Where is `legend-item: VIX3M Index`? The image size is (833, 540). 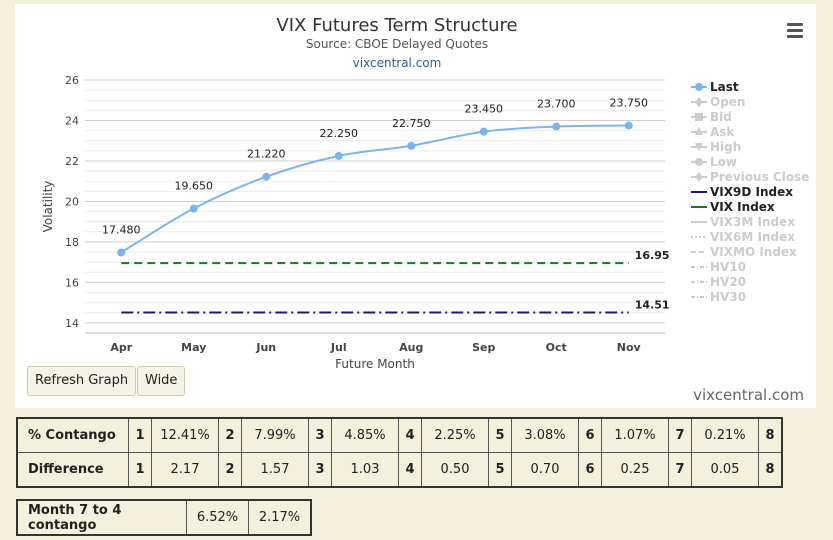
legend-item: VIX3M Index is located at coordinates (752, 222).